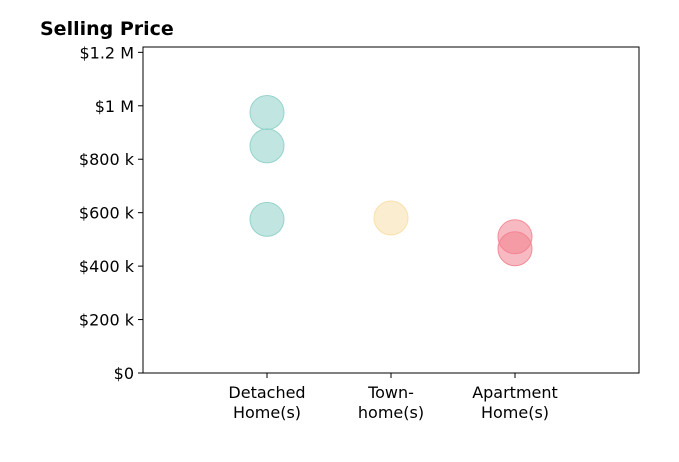 This screenshot has width=679, height=462. Describe the element at coordinates (107, 266) in the screenshot. I see `y-tick-label: $400 k` at that location.